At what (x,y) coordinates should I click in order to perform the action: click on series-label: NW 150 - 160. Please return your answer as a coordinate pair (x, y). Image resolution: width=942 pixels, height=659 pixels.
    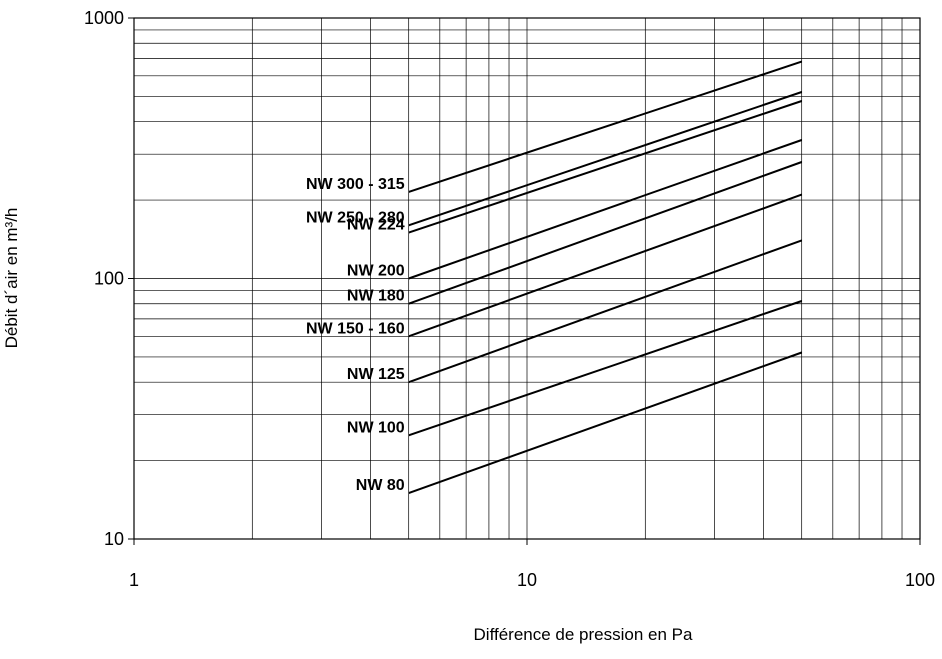
    Looking at the image, I should click on (355, 328).